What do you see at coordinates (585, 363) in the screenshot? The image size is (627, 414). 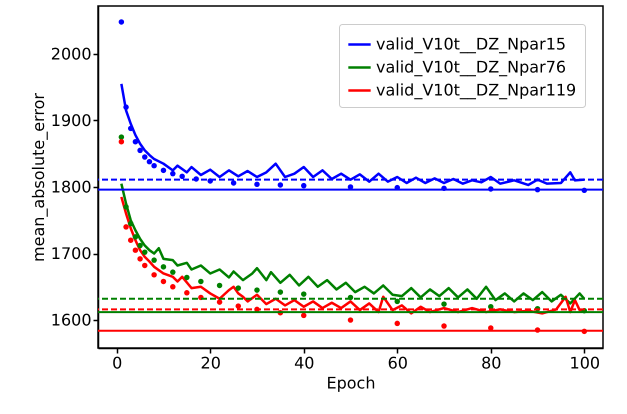 I see `x-tick-label: 100` at bounding box center [585, 363].